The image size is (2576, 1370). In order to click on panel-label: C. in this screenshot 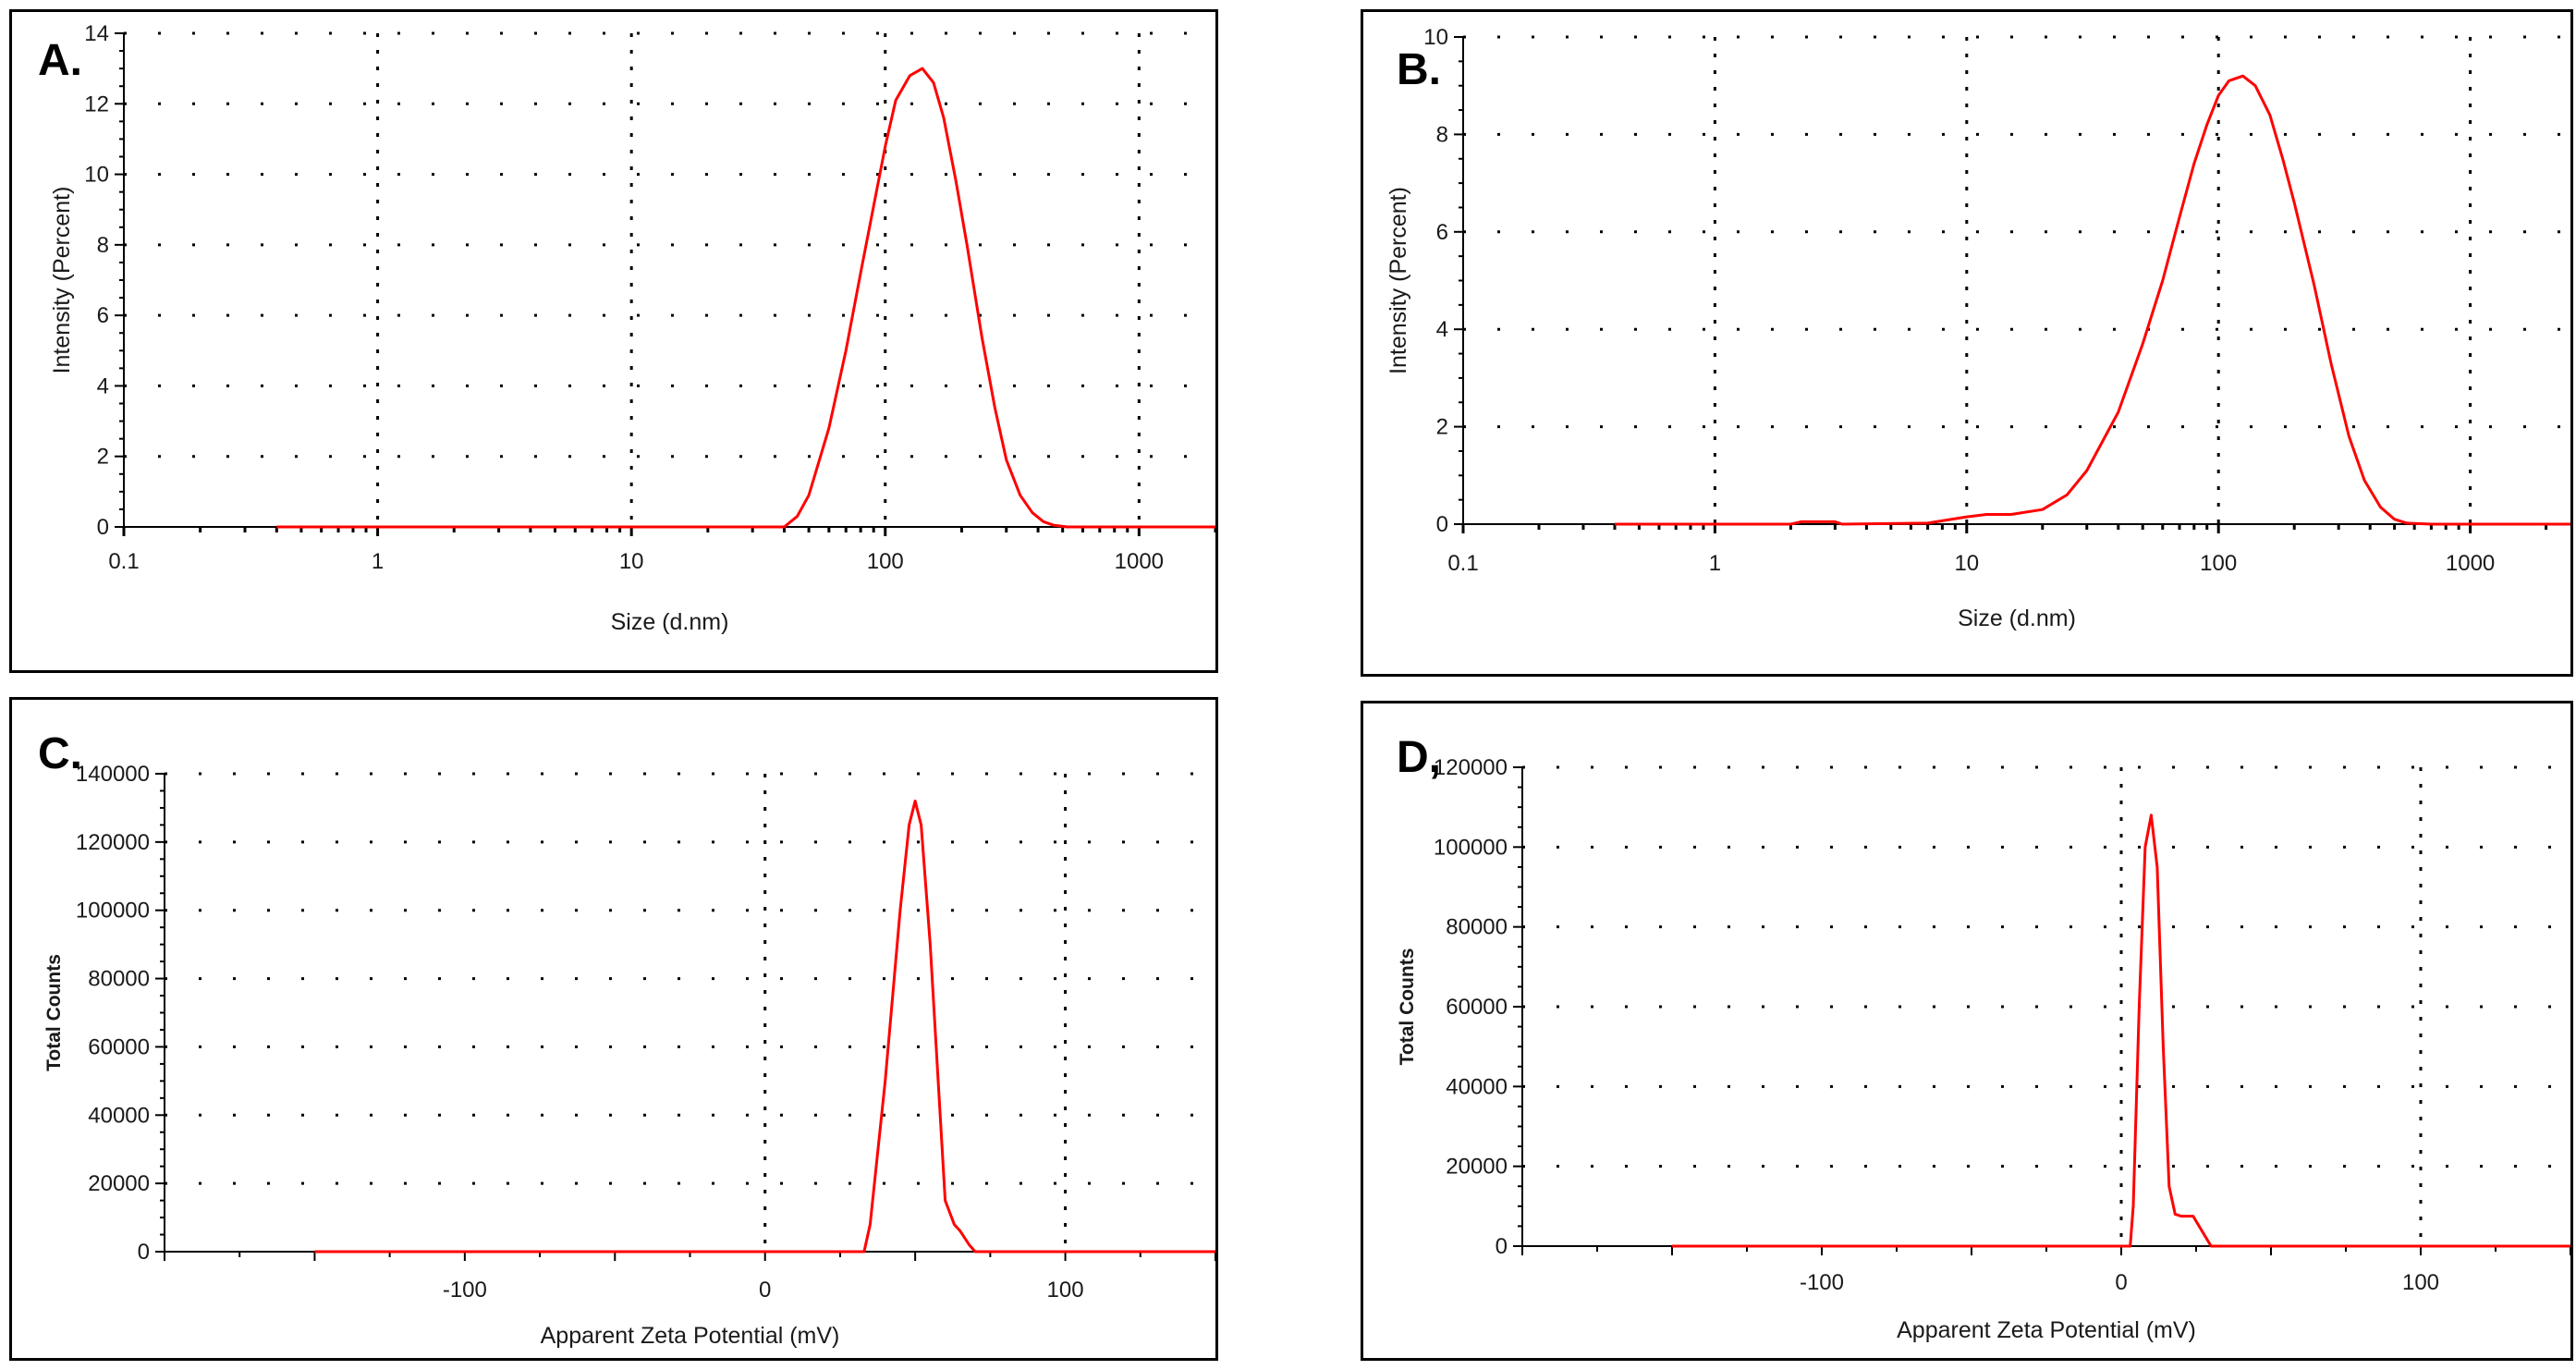, I will do `click(60, 753)`.